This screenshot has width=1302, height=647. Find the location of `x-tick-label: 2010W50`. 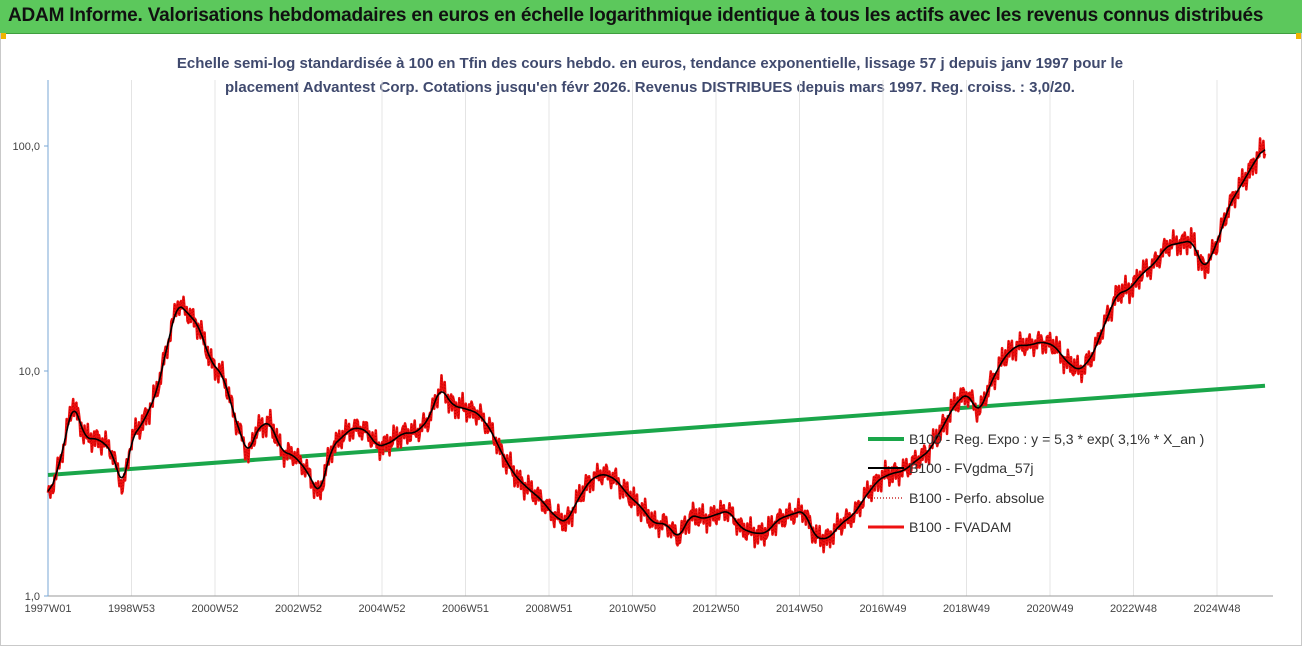

x-tick-label: 2010W50 is located at coordinates (632, 609).